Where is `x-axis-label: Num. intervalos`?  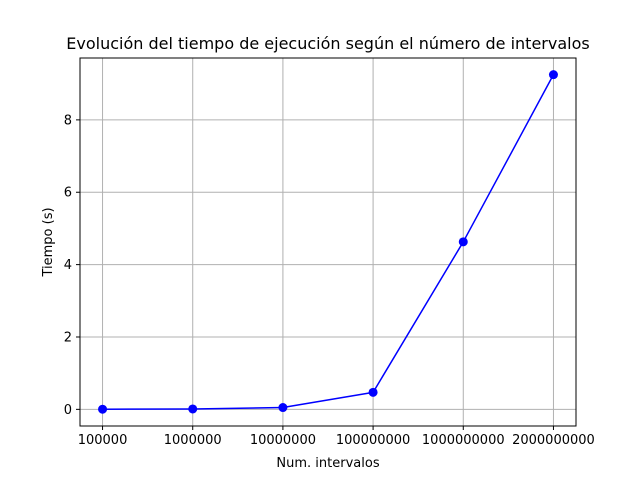 x-axis-label: Num. intervalos is located at coordinates (327, 463).